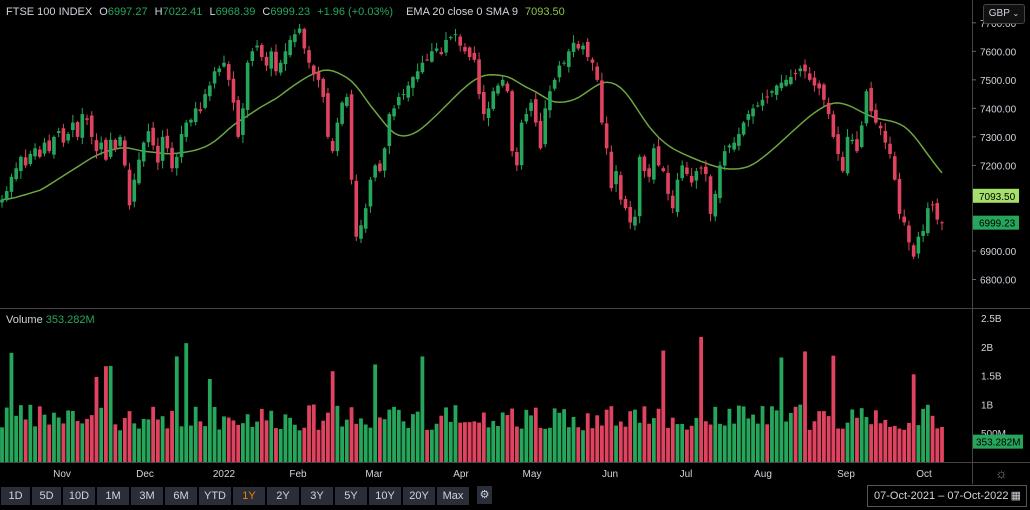 The width and height of the screenshot is (1030, 510). I want to click on volume-label-text: 353.282M, so click(998, 443).